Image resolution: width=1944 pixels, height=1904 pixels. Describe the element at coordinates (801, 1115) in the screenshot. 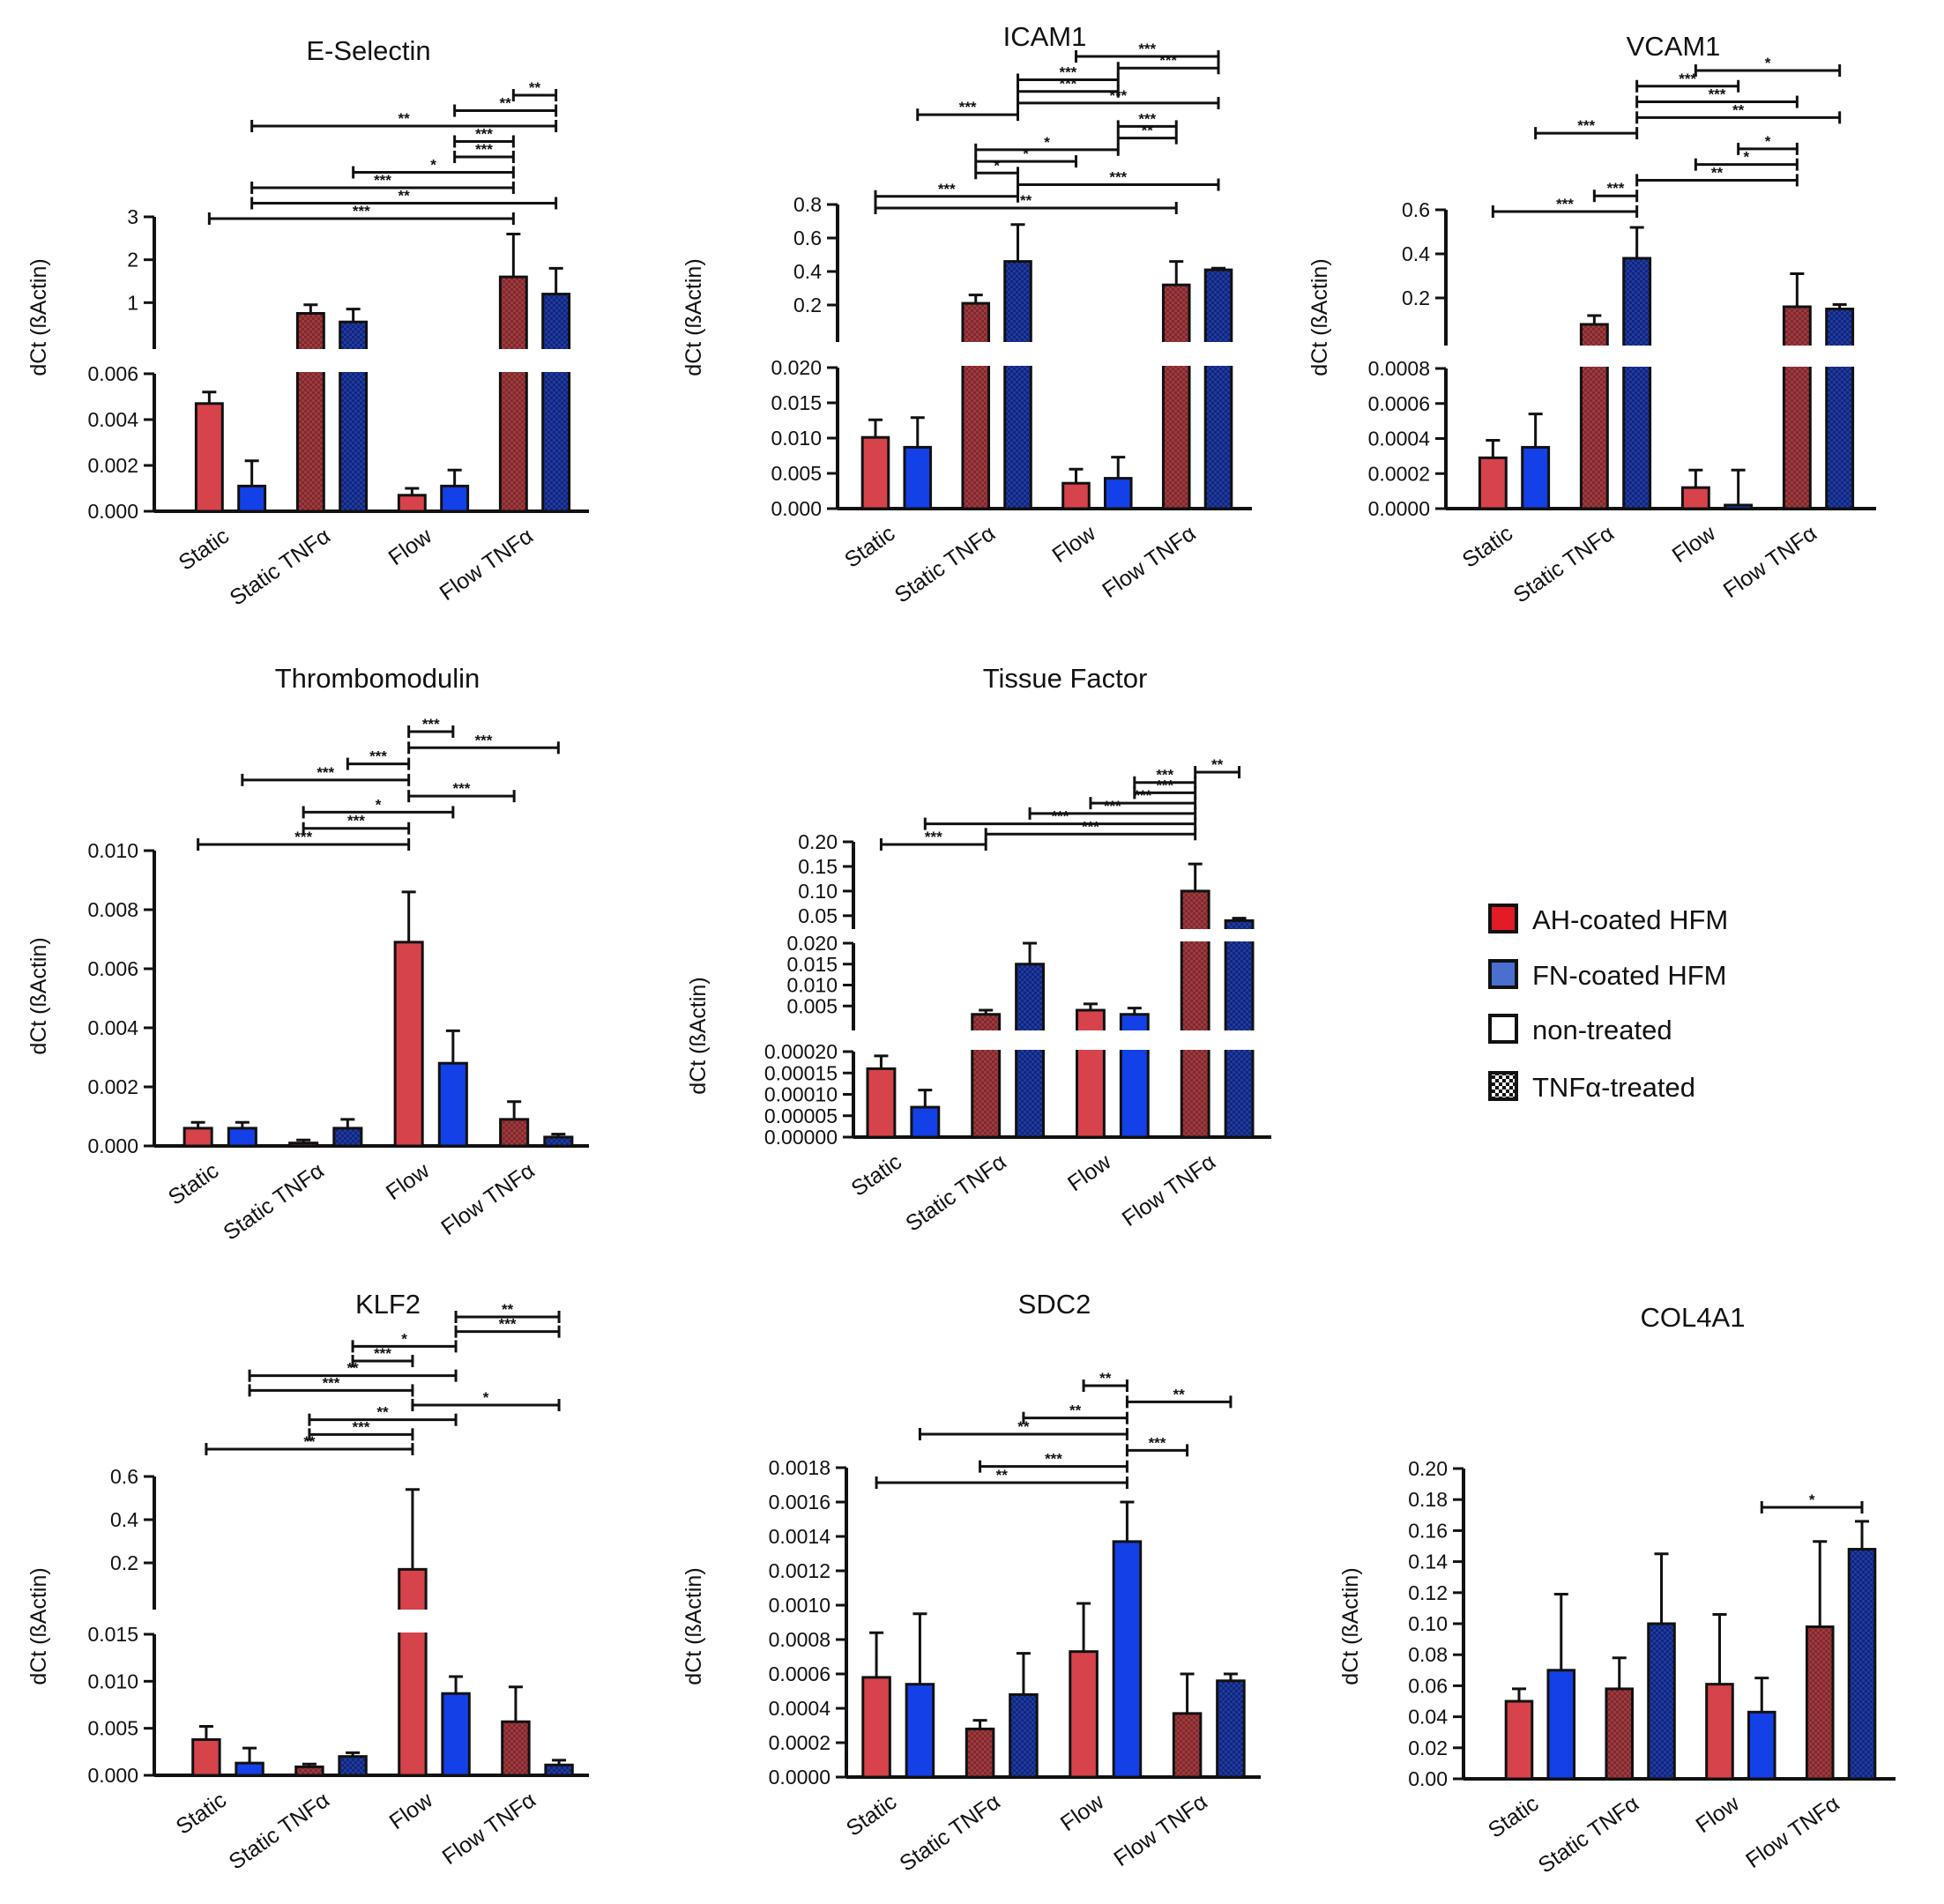

I see `y-tick-label: 0.00005` at that location.